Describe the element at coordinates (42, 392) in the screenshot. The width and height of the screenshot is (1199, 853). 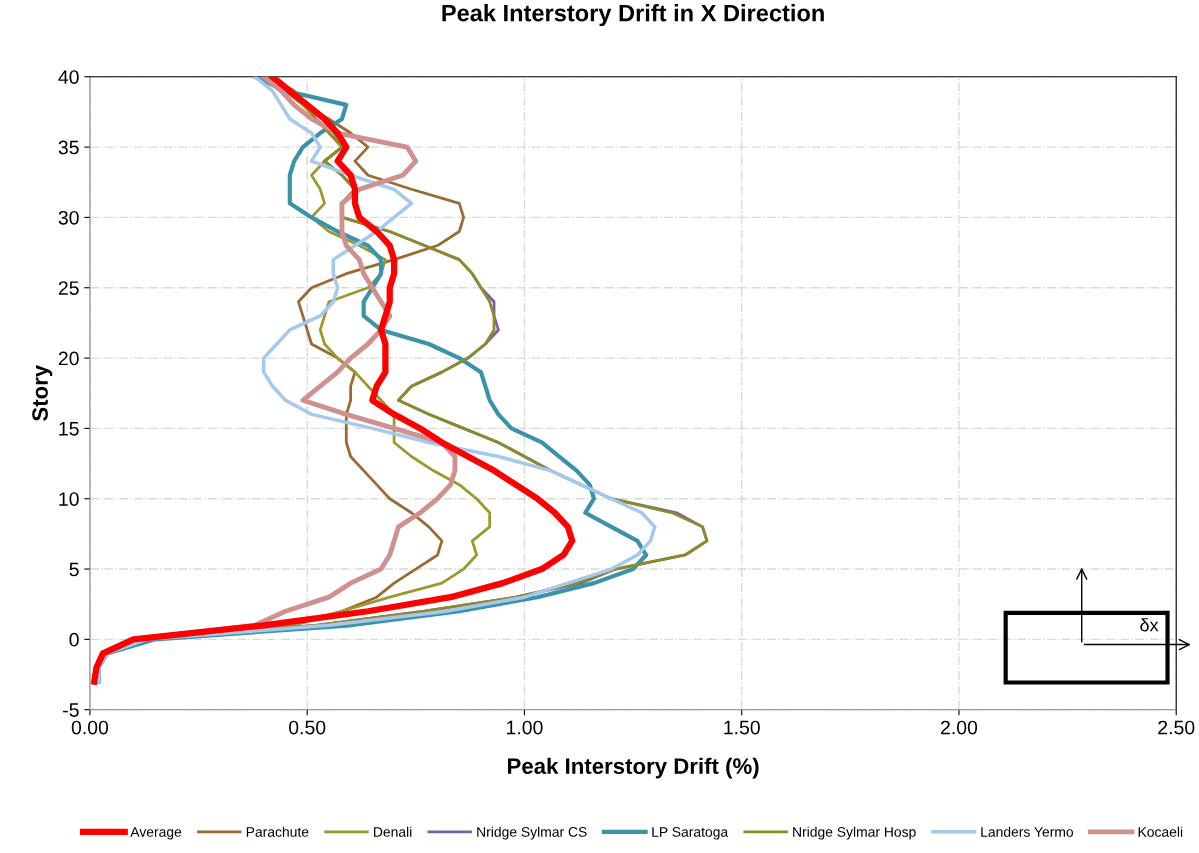
I see `y-axis-title: Story` at that location.